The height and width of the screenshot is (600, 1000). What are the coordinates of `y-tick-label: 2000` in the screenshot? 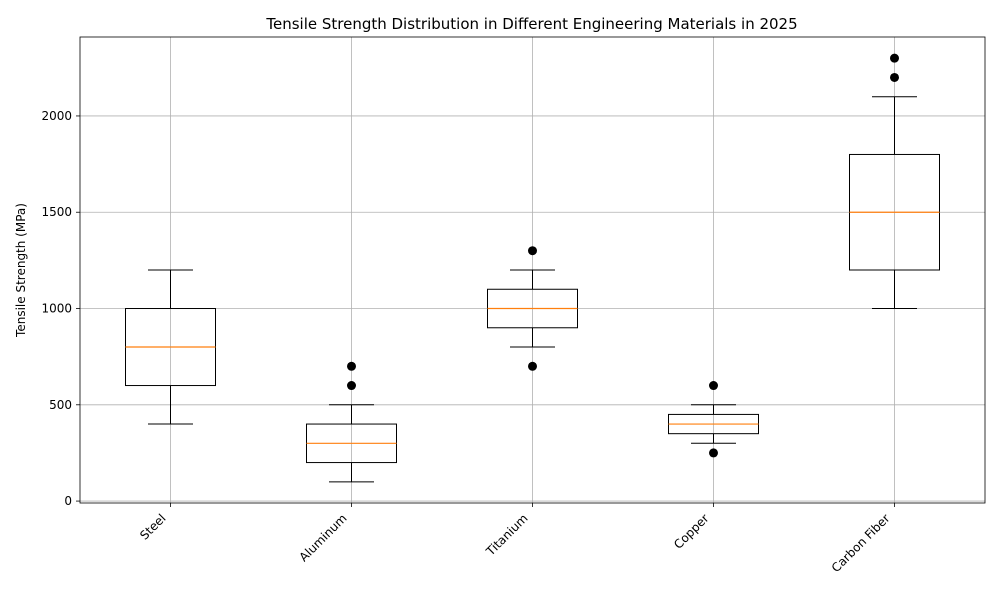 It's located at (56, 116).